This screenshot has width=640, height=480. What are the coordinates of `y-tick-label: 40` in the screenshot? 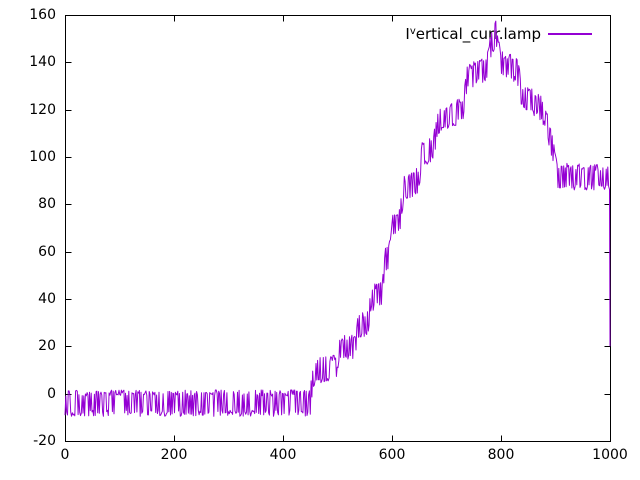 It's located at (47, 299).